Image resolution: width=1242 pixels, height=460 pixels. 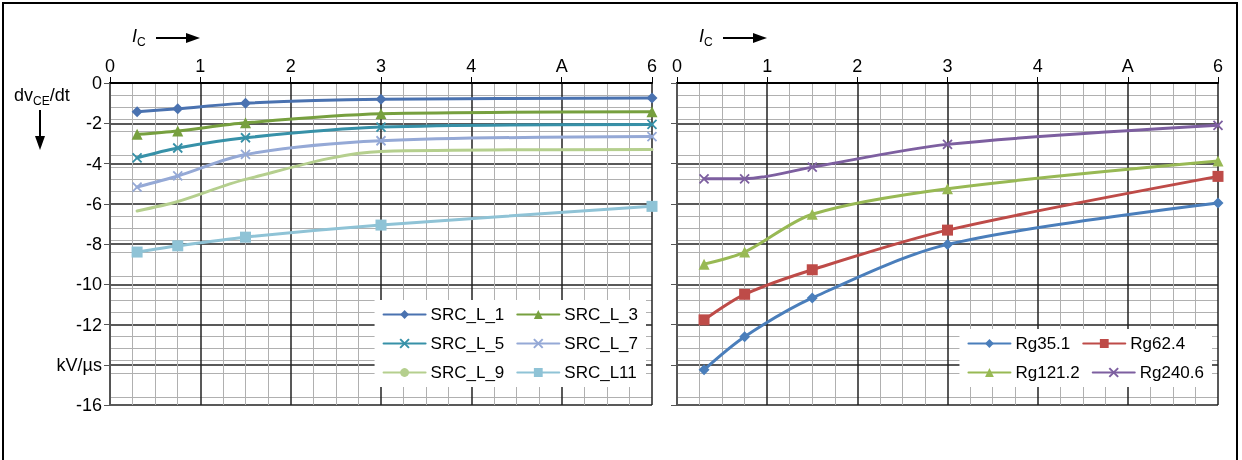 What do you see at coordinates (93, 163) in the screenshot?
I see `y-tick-label: -4` at bounding box center [93, 163].